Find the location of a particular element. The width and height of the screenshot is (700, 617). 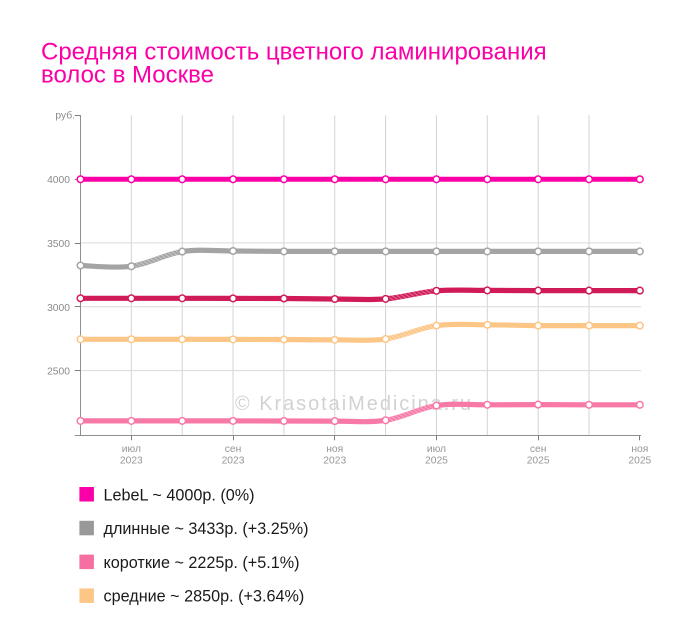

svg-text: LebeL ~ 4000р. (0%) is located at coordinates (179, 495).